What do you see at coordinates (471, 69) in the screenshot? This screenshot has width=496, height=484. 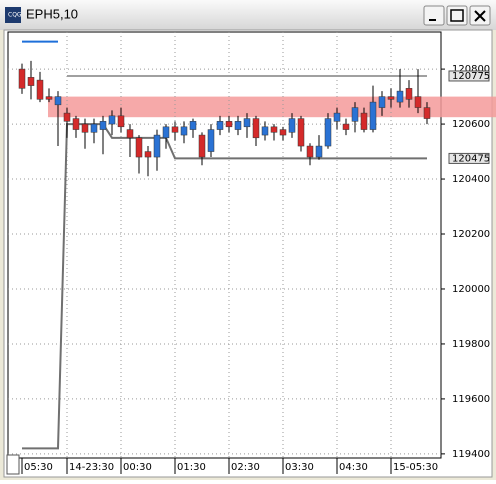 I see `y-tick-label: 120800` at bounding box center [471, 69].